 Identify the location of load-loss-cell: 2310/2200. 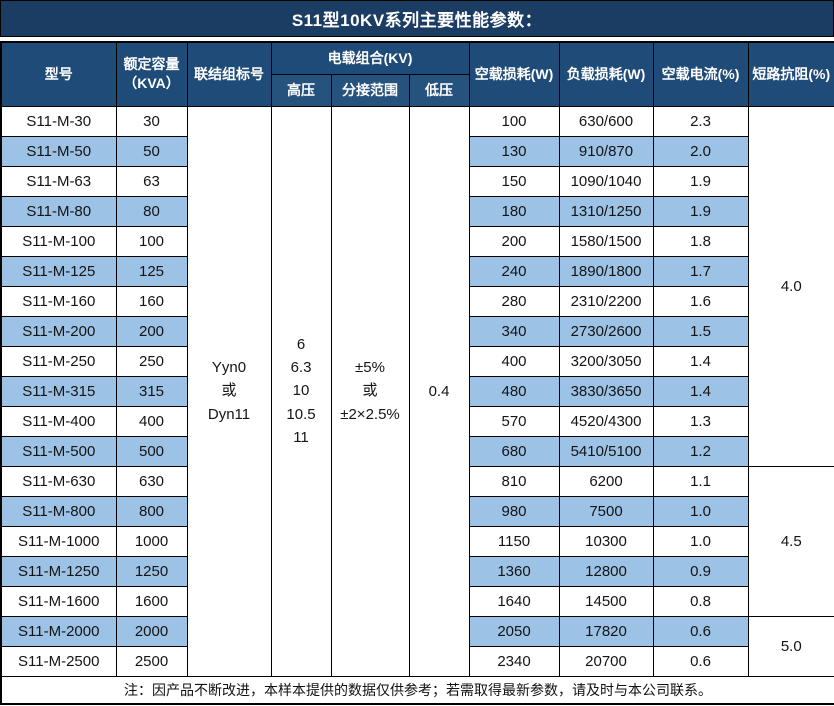
(606, 301).